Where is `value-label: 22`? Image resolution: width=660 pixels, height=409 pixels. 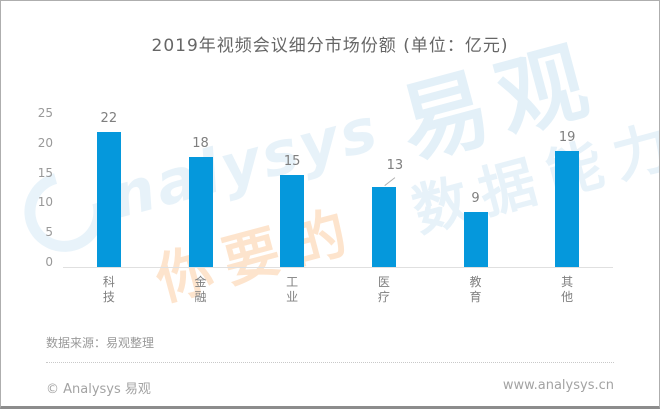
value-label: 22 is located at coordinates (109, 119).